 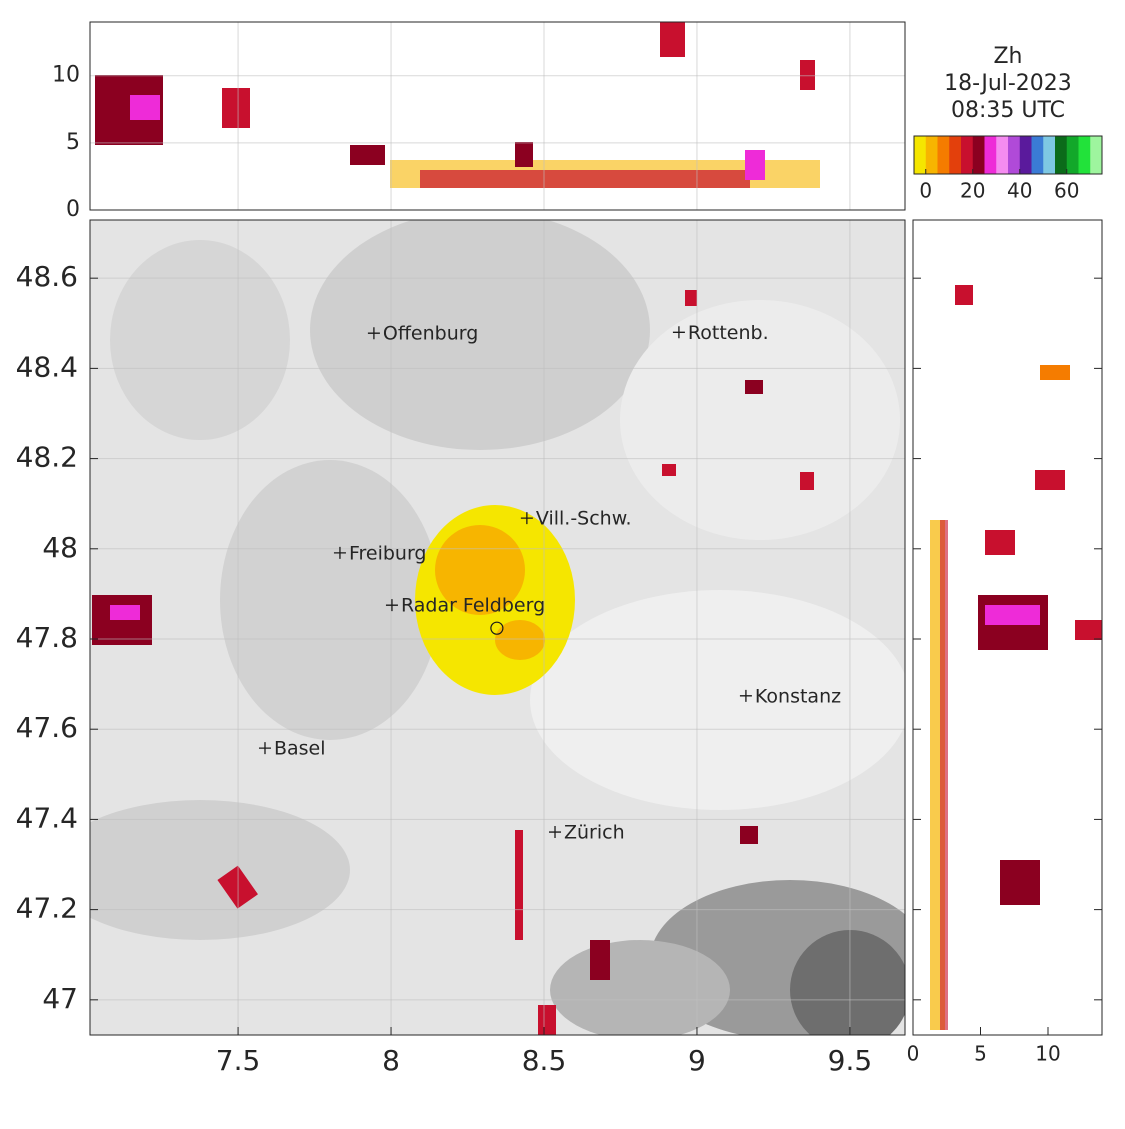 I want to click on y-tick-label: 48.2, so click(x=47, y=457).